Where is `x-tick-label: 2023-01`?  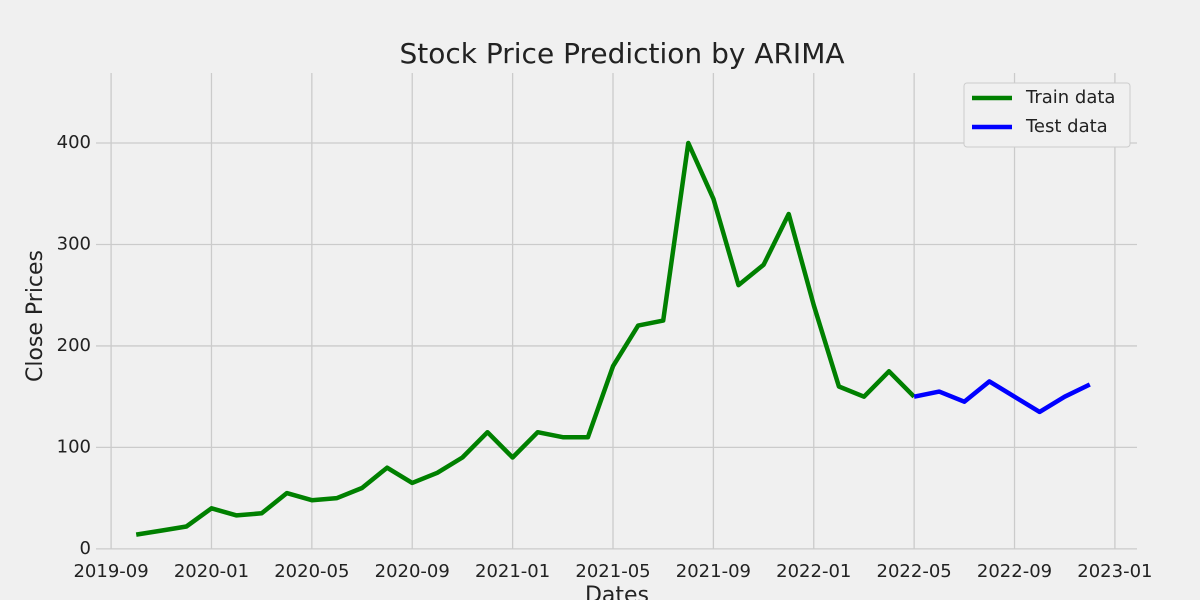 x-tick-label: 2023-01 is located at coordinates (1114, 571).